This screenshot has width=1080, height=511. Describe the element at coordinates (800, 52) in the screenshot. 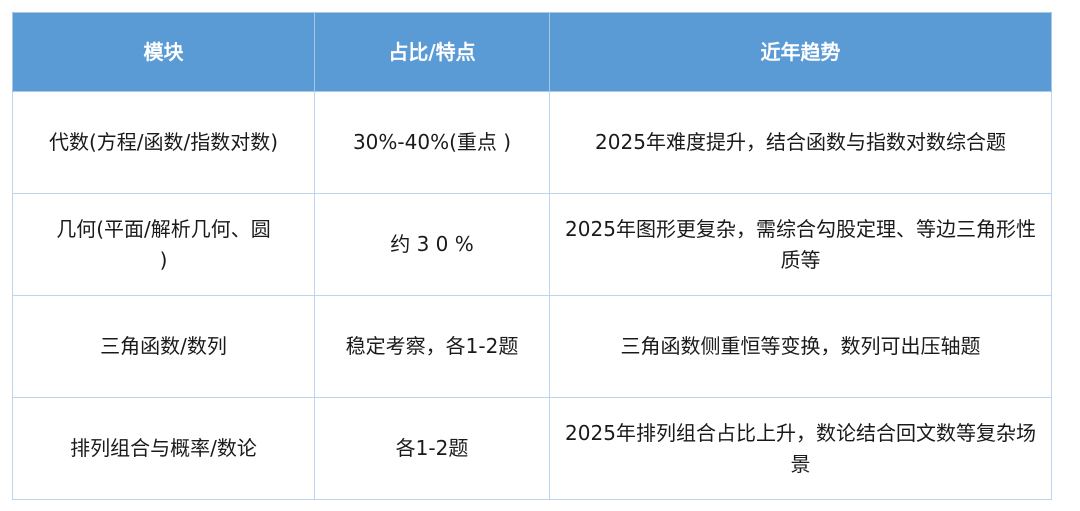

I see `header-trend: 近年趋势` at that location.